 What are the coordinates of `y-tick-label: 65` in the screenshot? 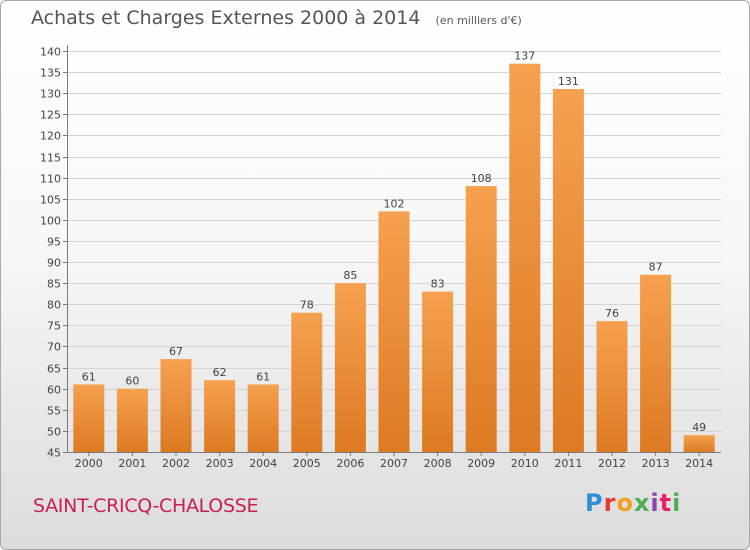 It's located at (54, 369).